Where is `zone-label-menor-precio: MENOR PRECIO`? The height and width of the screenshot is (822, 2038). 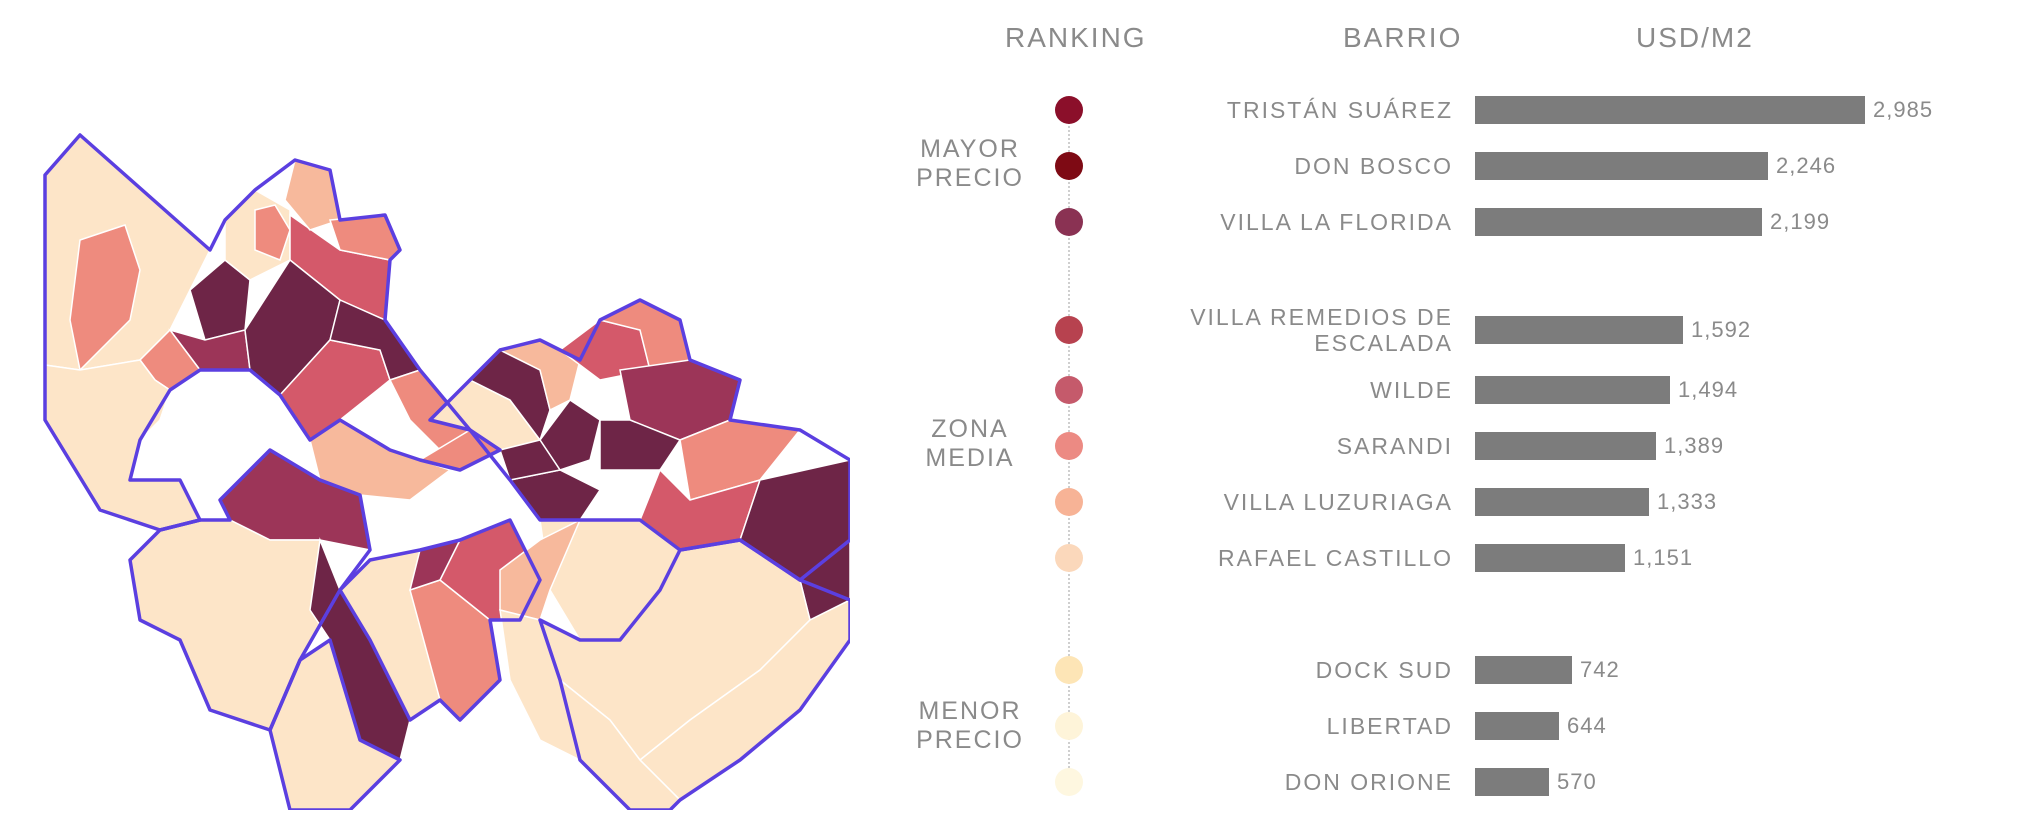 zone-label-menor-precio: MENOR PRECIO is located at coordinates (970, 726).